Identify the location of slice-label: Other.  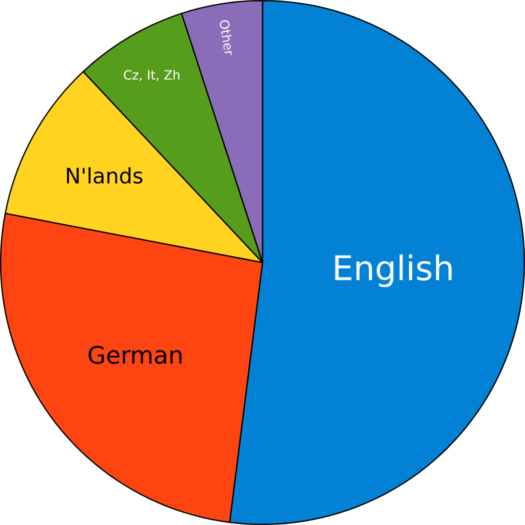
(226, 38).